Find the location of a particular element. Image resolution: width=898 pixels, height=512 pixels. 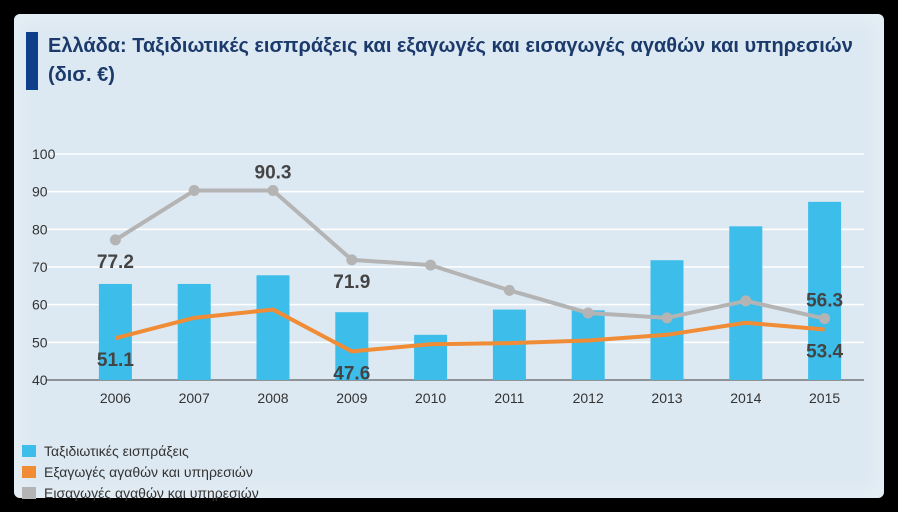

data-label: 51.1 is located at coordinates (115, 360).